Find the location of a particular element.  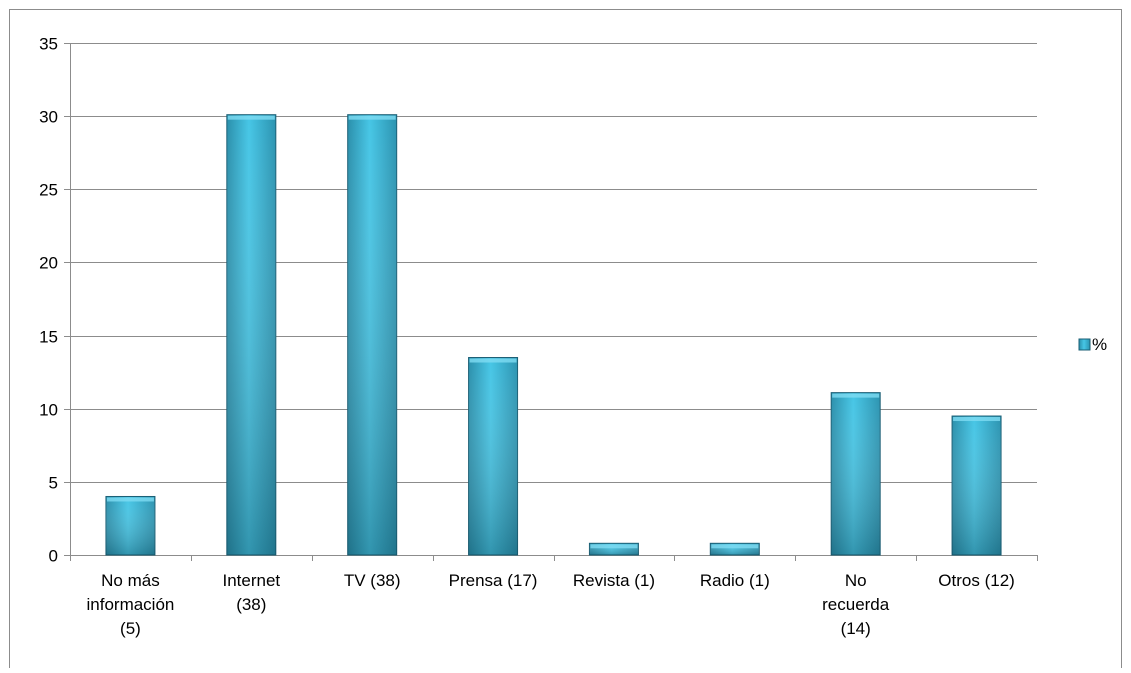

y-tick-label: 20 is located at coordinates (48, 263).